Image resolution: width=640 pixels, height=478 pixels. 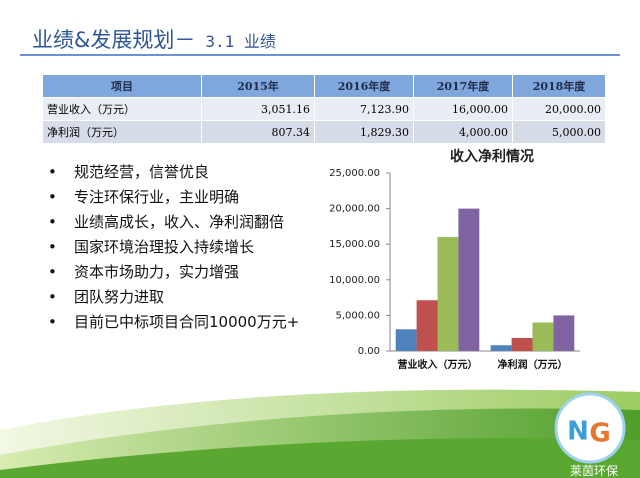 I want to click on x-tick-label: 营业收入（万元）, so click(x=438, y=364).